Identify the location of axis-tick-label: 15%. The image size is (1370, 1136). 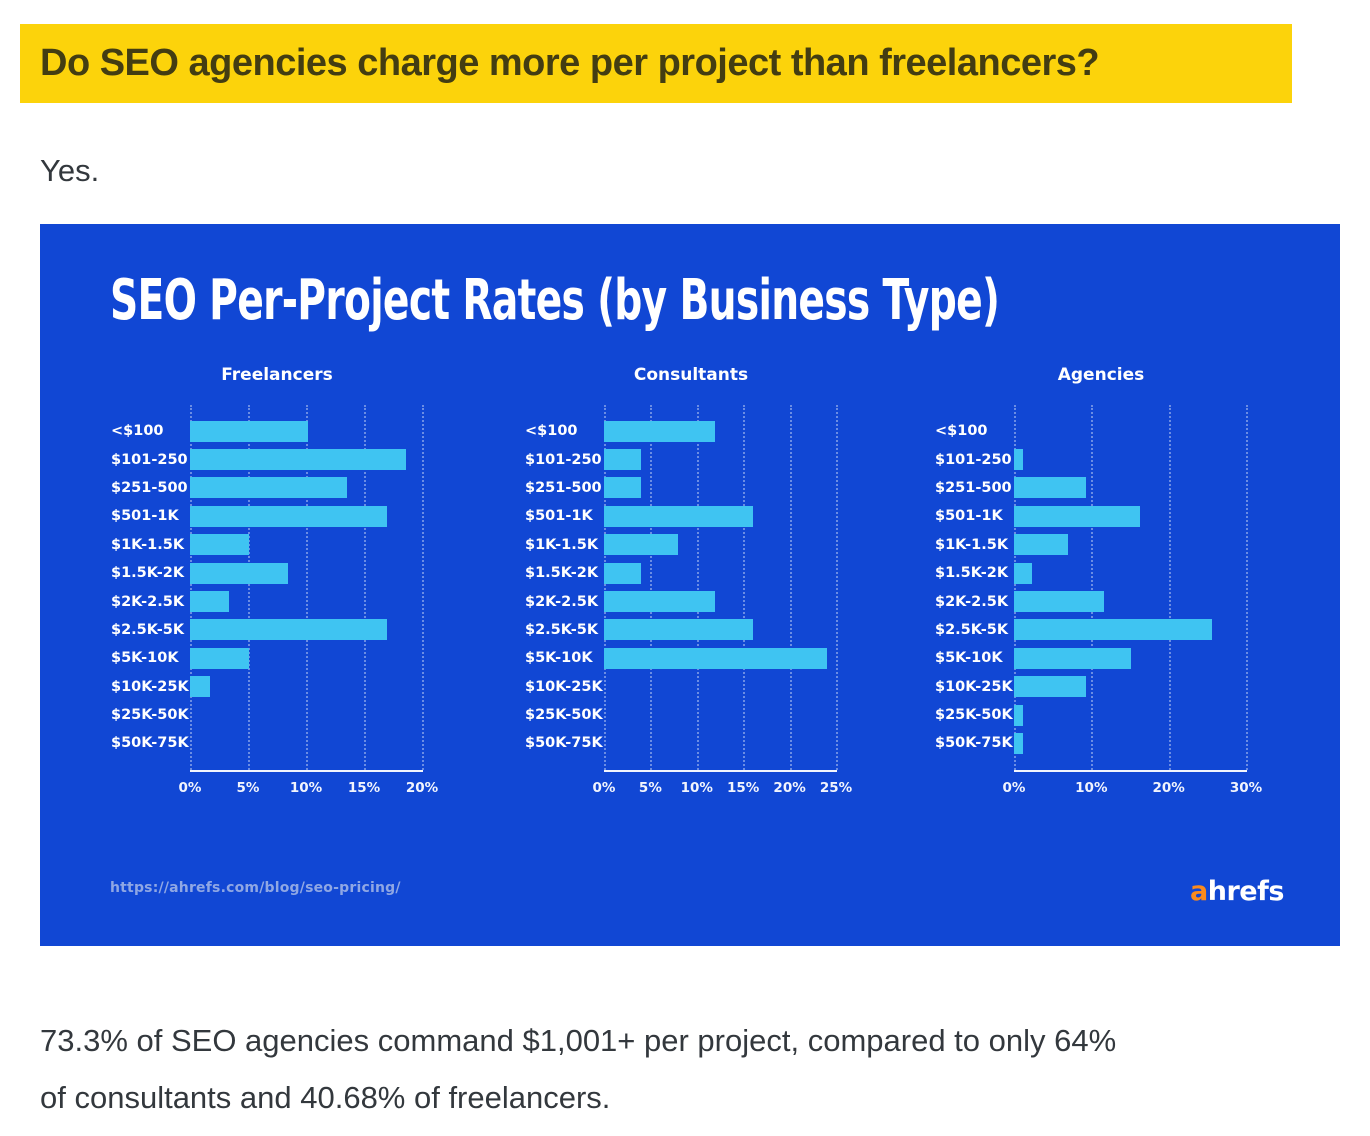
(364, 788).